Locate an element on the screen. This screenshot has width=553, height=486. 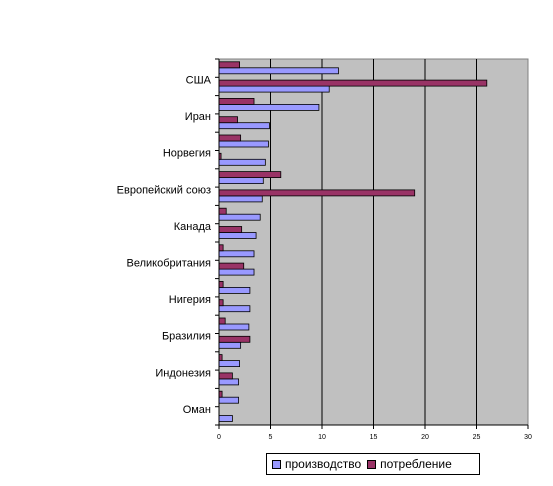
legend-item-consumption: потребление is located at coordinates (409, 464).